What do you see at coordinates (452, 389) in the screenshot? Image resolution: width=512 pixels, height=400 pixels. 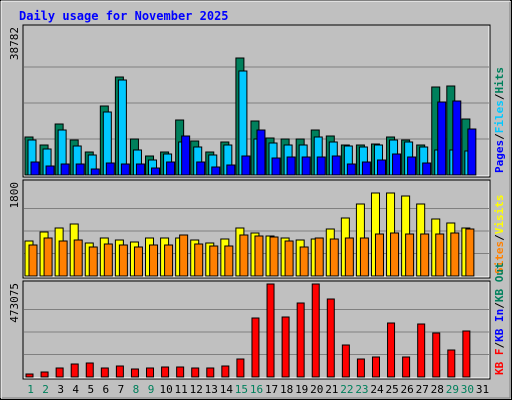 I see `x-label-day-29: 29` at bounding box center [452, 389].